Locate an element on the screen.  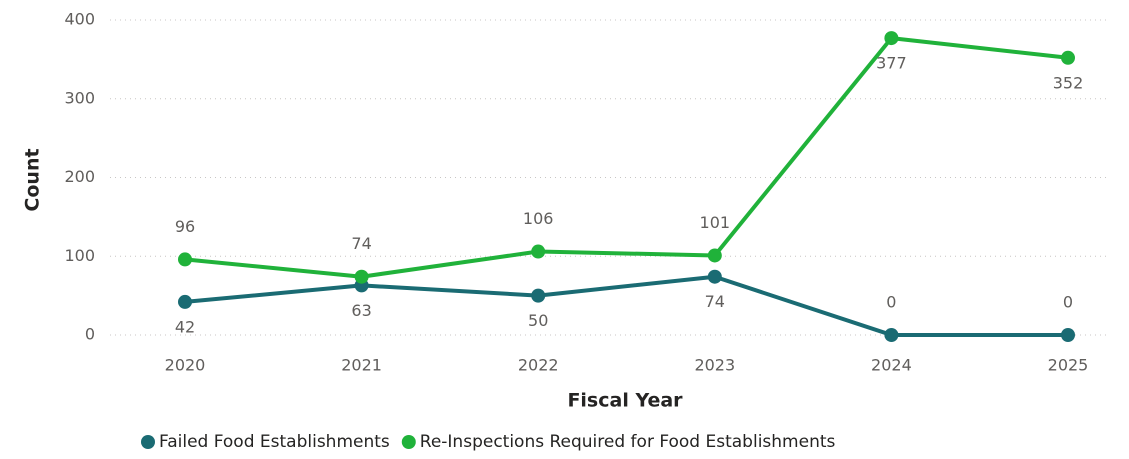
x-tick-label: 2022 is located at coordinates (538, 365).